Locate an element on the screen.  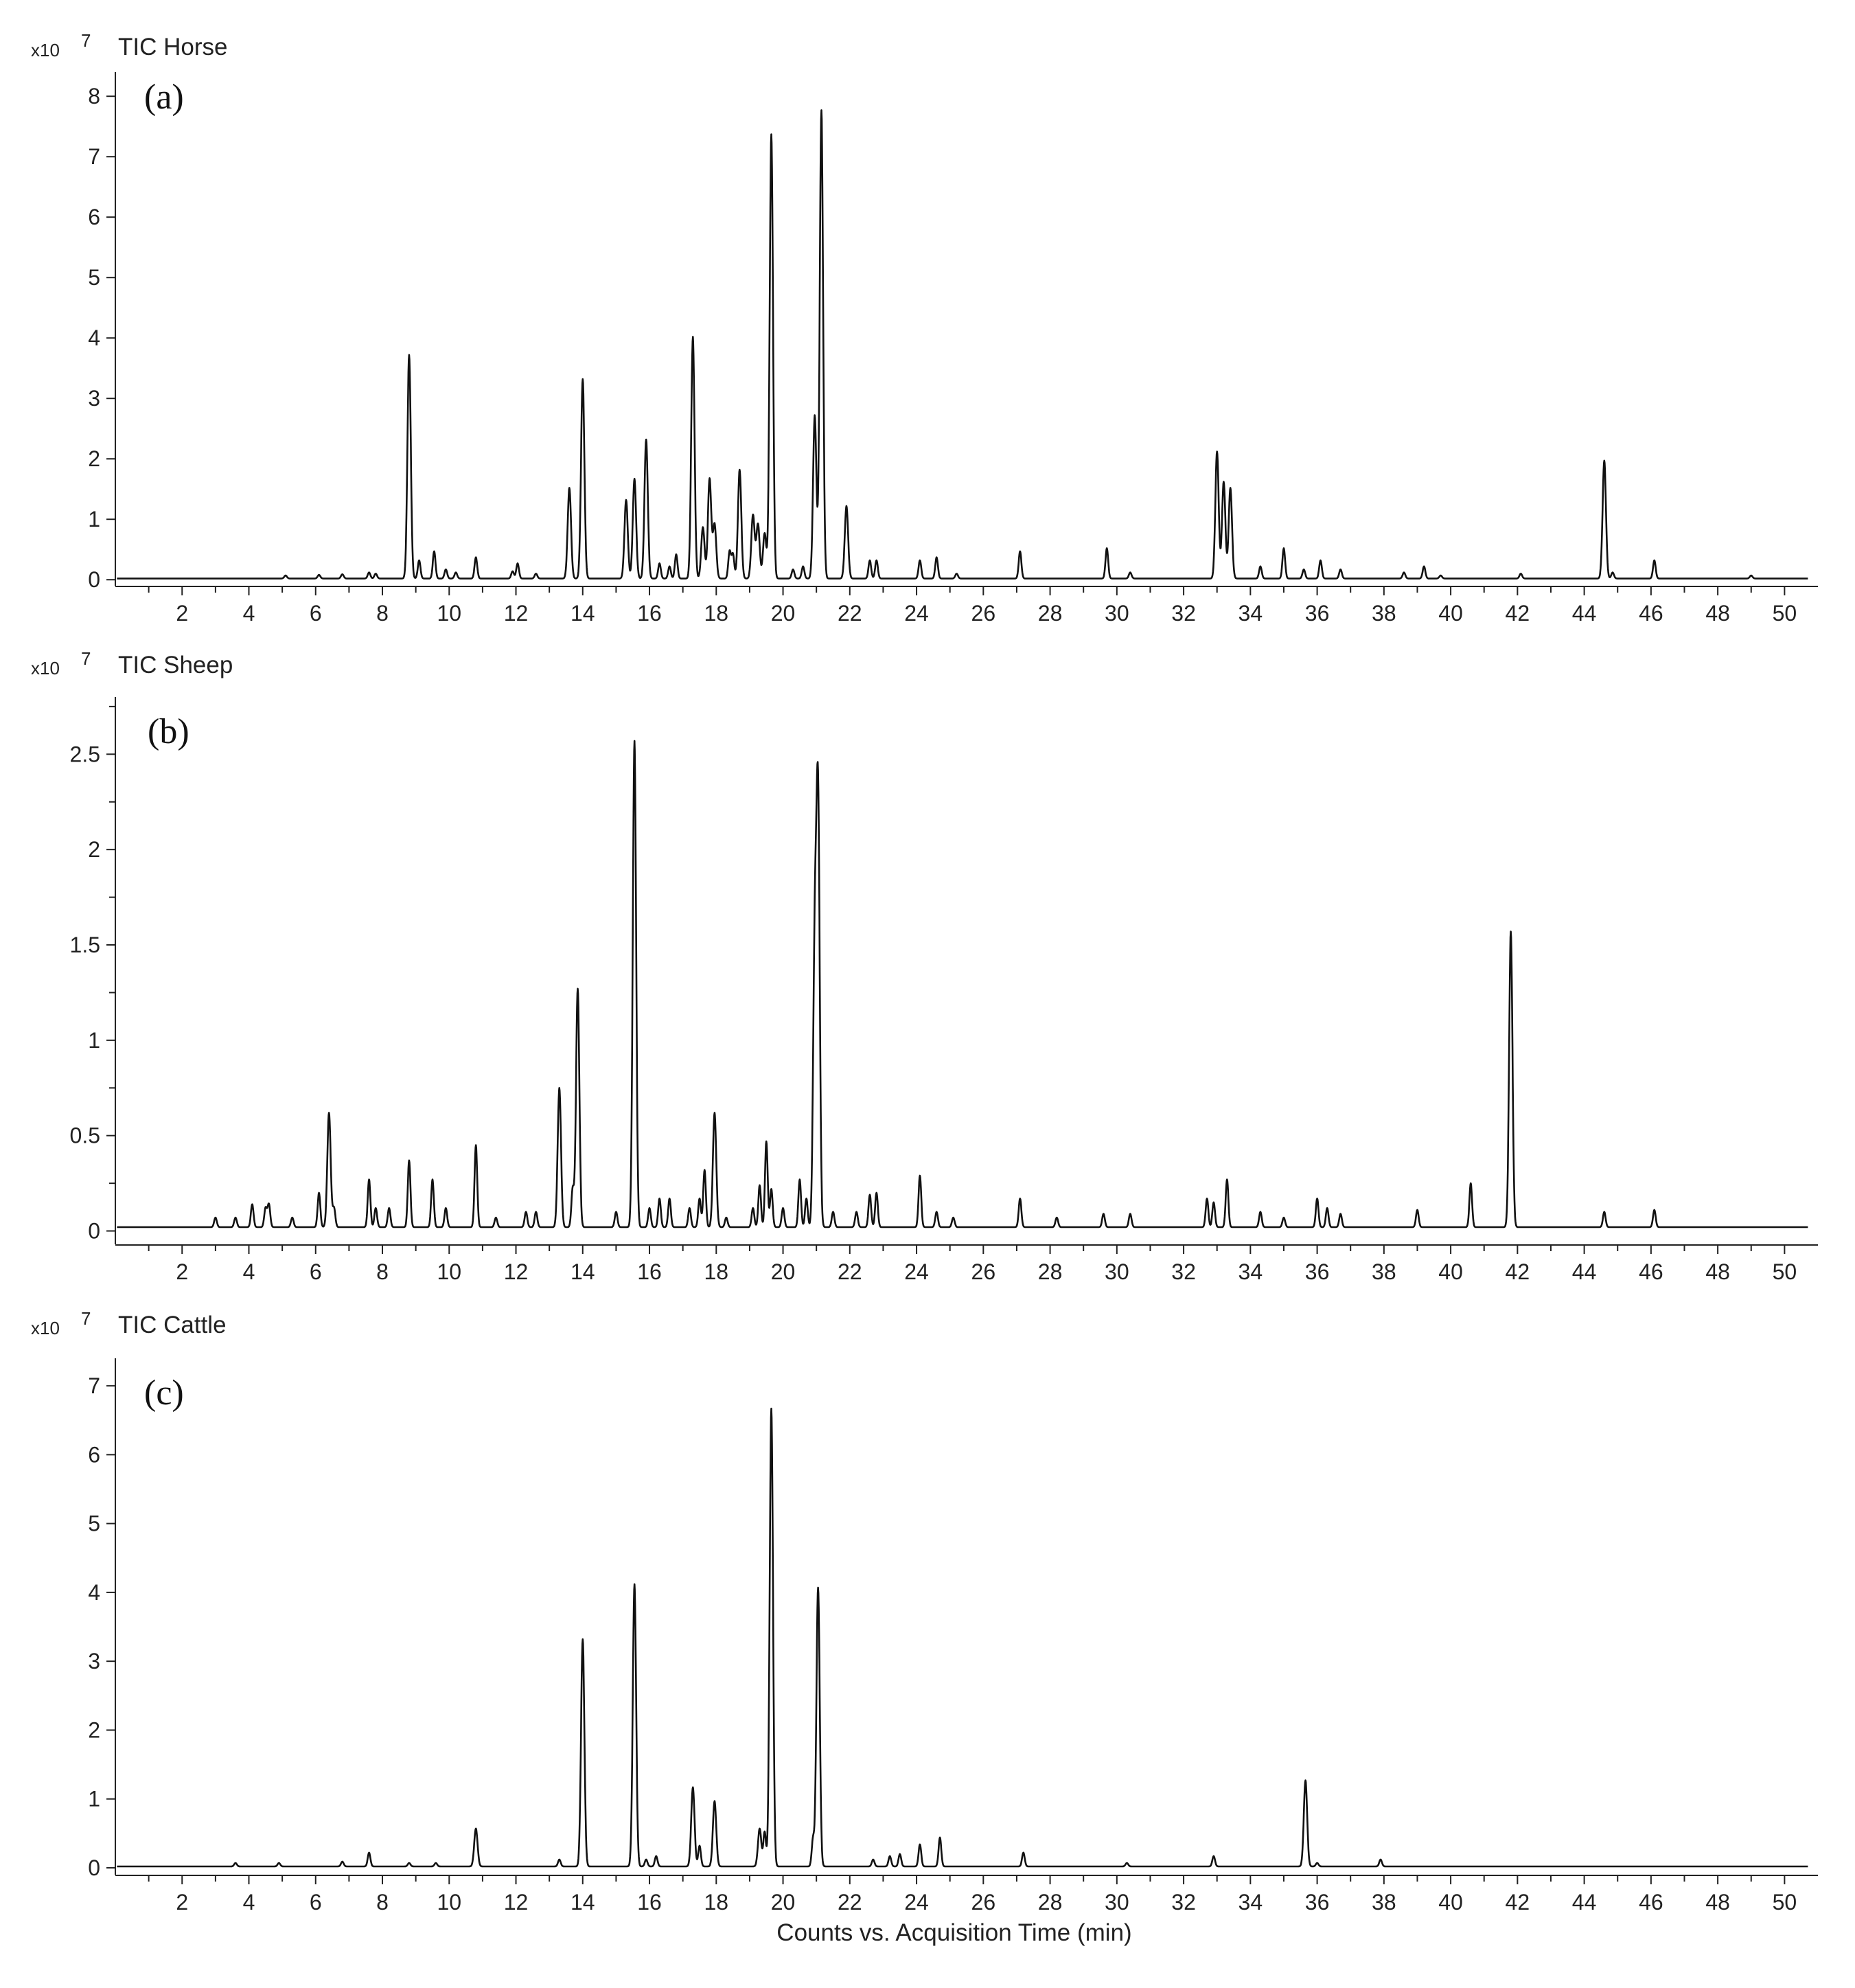
panel-a-scale-prefix: x10 is located at coordinates (45, 50).